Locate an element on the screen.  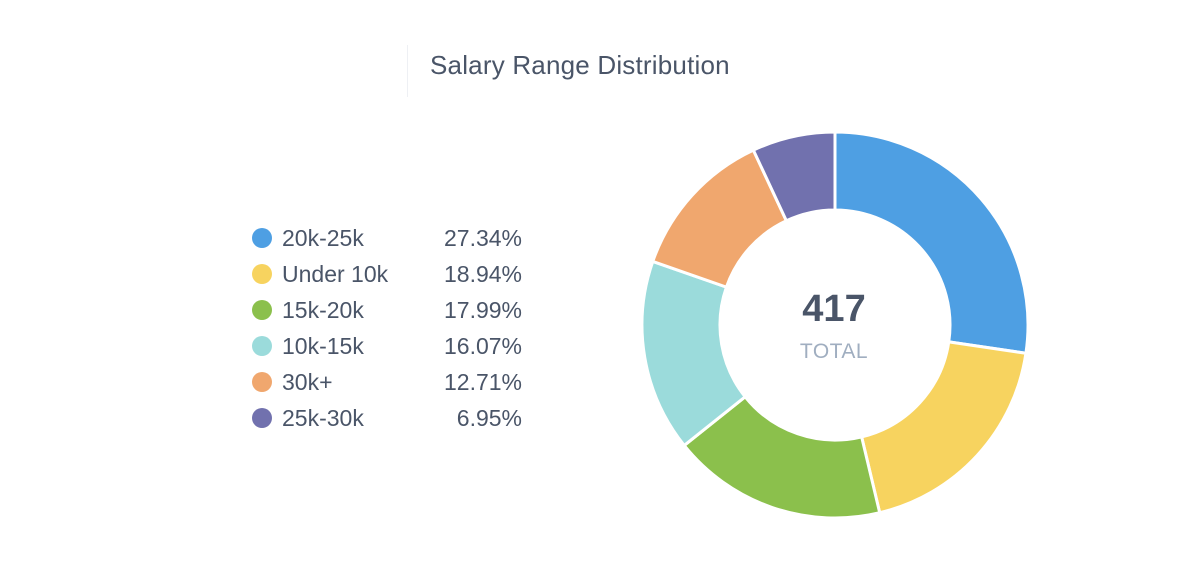
legend-item: Under 10k 18.94% is located at coordinates (387, 274).